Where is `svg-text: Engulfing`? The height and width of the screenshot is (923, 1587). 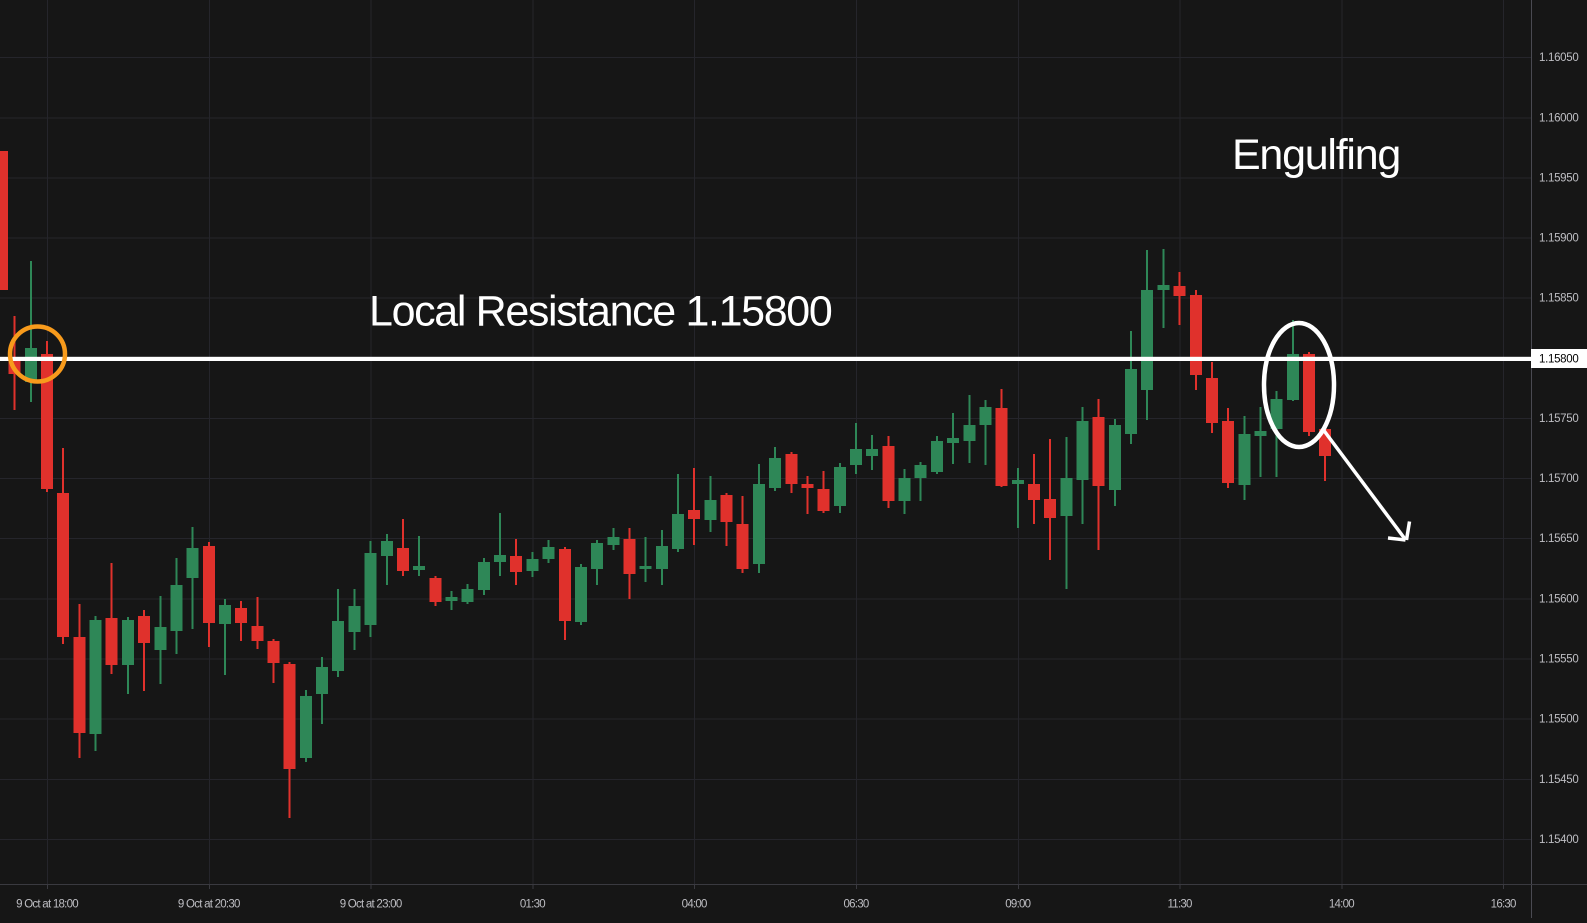
svg-text: Engulfing is located at coordinates (1316, 155).